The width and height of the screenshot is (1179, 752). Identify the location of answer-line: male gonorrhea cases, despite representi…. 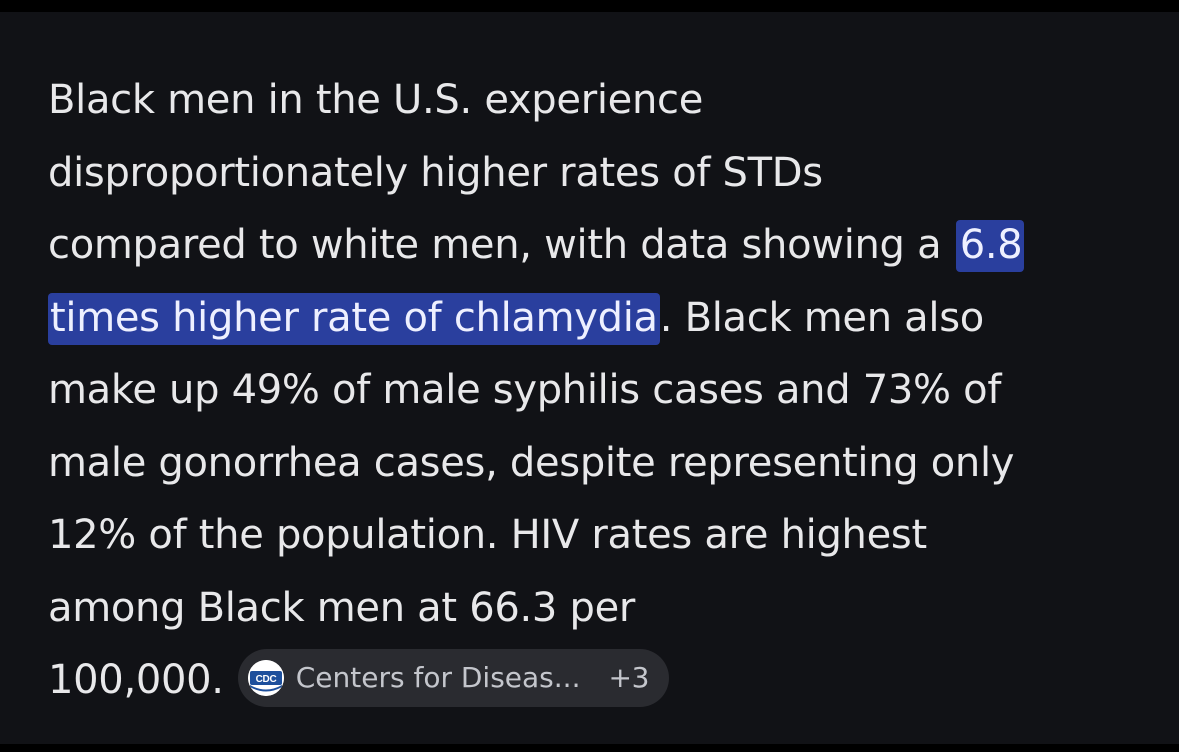
(531, 462).